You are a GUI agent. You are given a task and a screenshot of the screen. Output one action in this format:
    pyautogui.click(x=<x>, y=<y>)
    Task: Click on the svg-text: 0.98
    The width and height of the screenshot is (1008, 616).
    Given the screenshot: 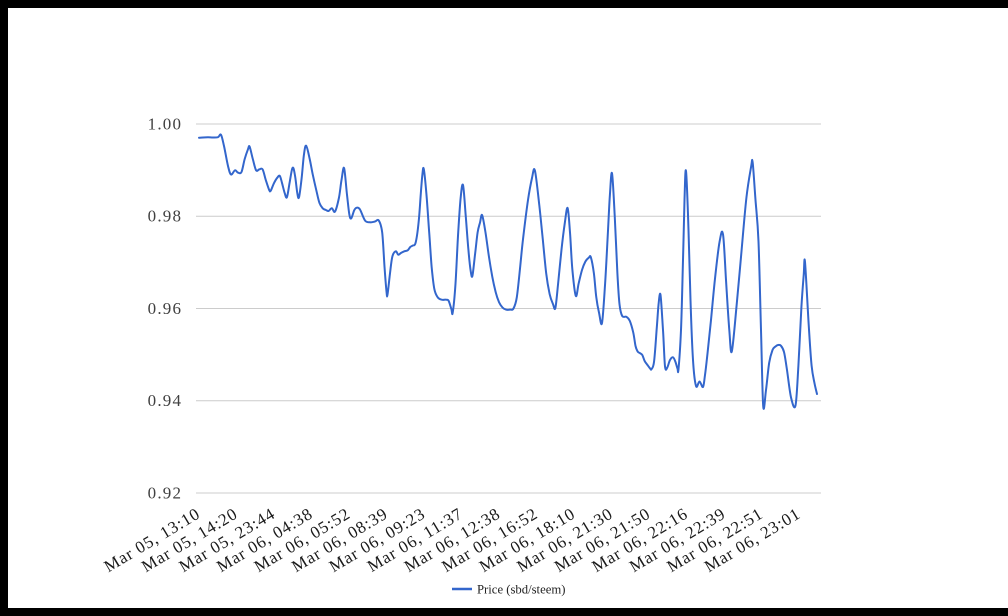 What is the action you would take?
    pyautogui.click(x=165, y=216)
    